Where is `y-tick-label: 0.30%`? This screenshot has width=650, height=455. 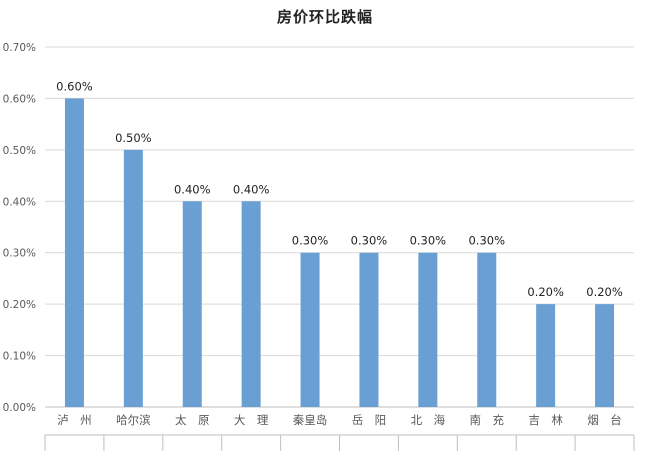
y-tick-label: 0.30% is located at coordinates (19, 254).